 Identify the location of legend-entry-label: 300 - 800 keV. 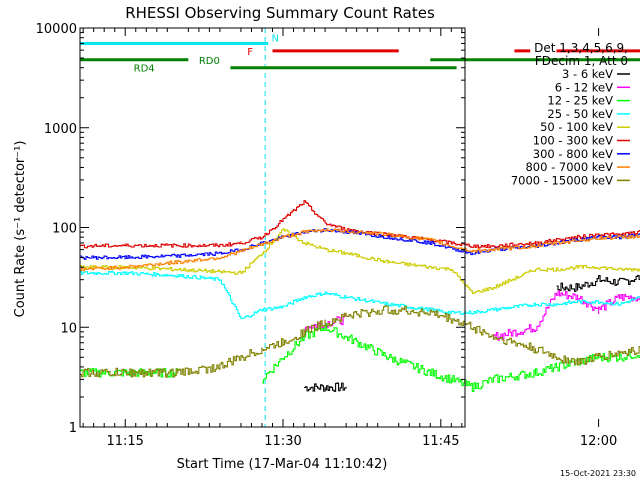
(573, 154).